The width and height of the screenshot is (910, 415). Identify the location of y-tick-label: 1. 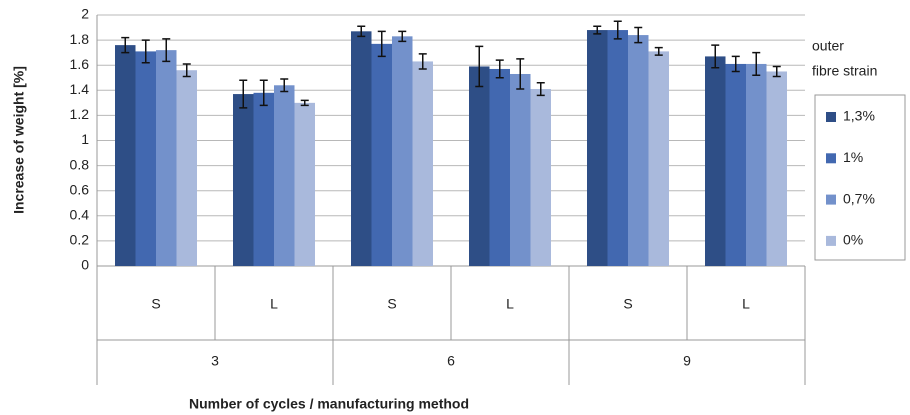
(85, 139).